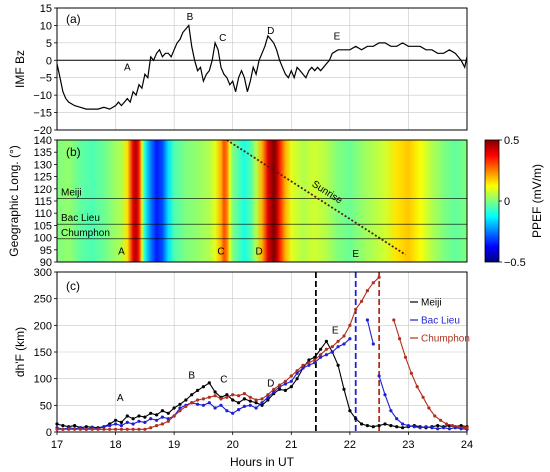 The image size is (550, 472). I want to click on x-tick-label: 23, so click(408, 445).